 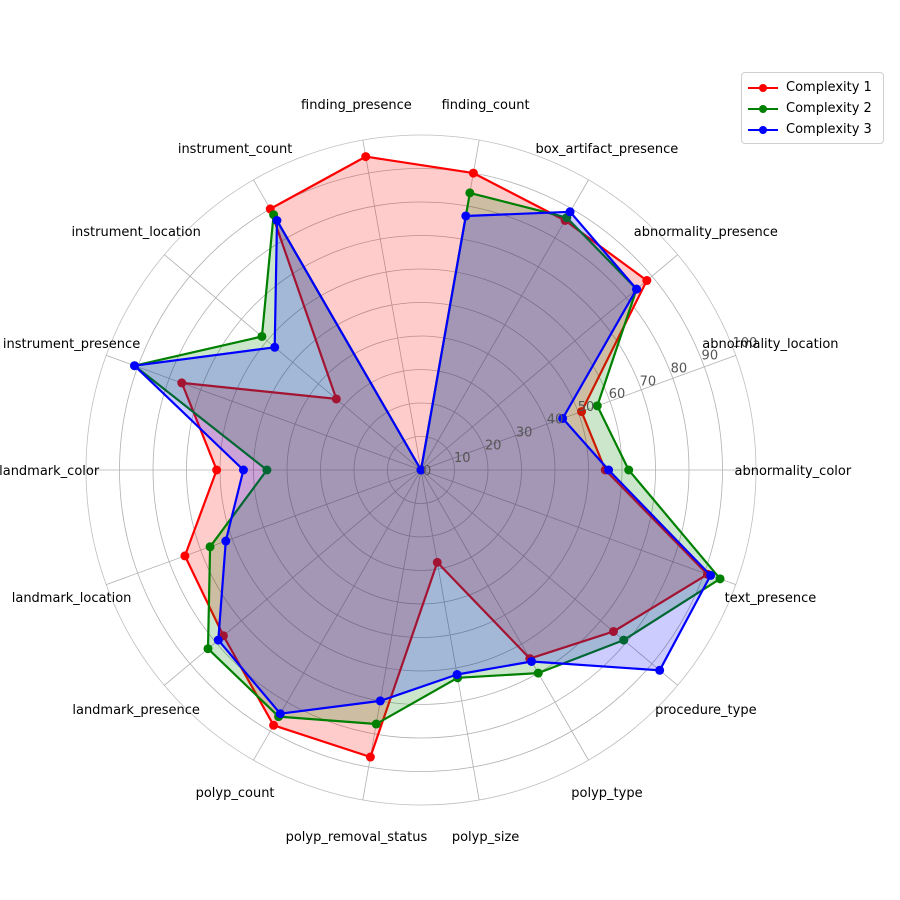 What do you see at coordinates (555, 420) in the screenshot?
I see `tick-label: 40` at bounding box center [555, 420].